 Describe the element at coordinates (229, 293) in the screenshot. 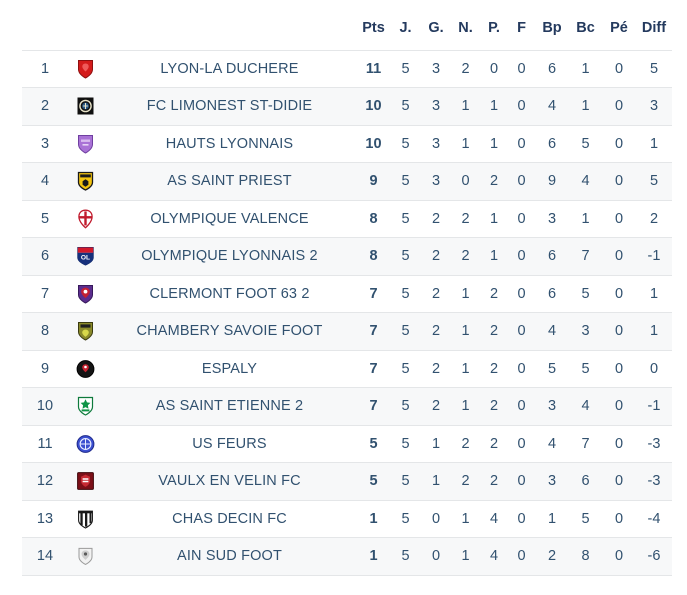

I see `row-team-name: CLERMONT FOOT 63 2` at that location.